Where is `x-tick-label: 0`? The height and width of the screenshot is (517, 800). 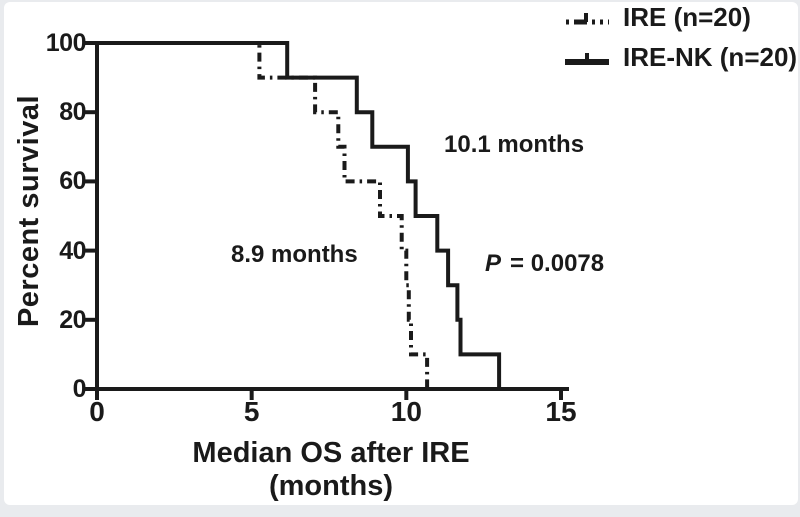 x-tick-label: 0 is located at coordinates (97, 411).